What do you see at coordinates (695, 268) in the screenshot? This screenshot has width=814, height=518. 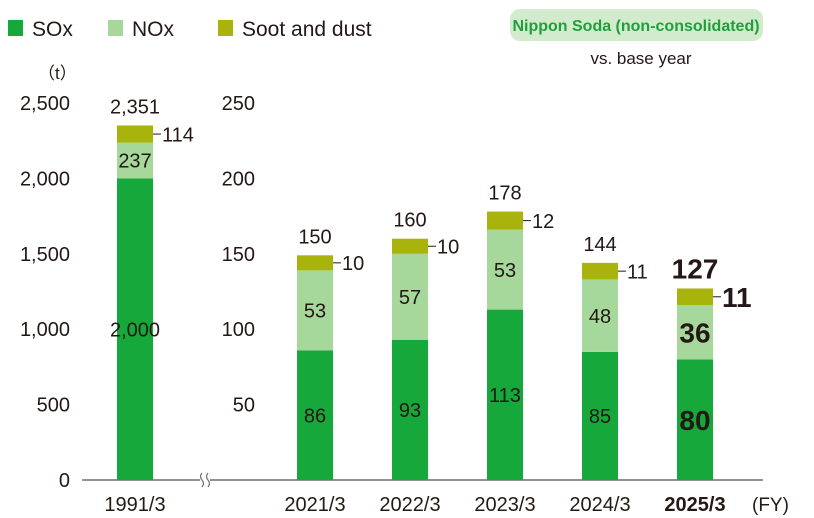 I see `total-label: 127` at bounding box center [695, 268].